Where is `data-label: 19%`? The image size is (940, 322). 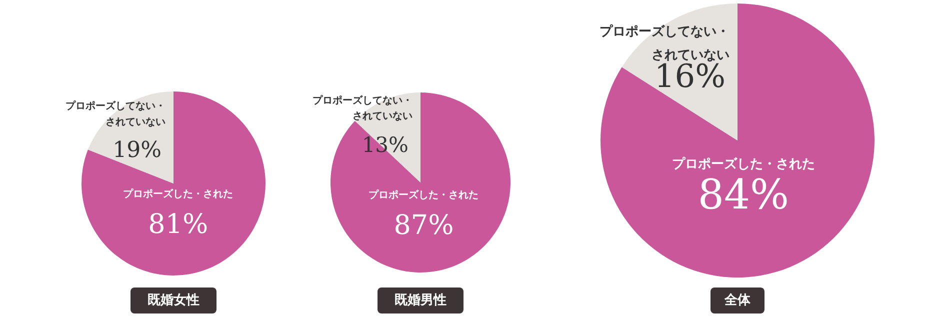 data-label: 19% is located at coordinates (137, 151).